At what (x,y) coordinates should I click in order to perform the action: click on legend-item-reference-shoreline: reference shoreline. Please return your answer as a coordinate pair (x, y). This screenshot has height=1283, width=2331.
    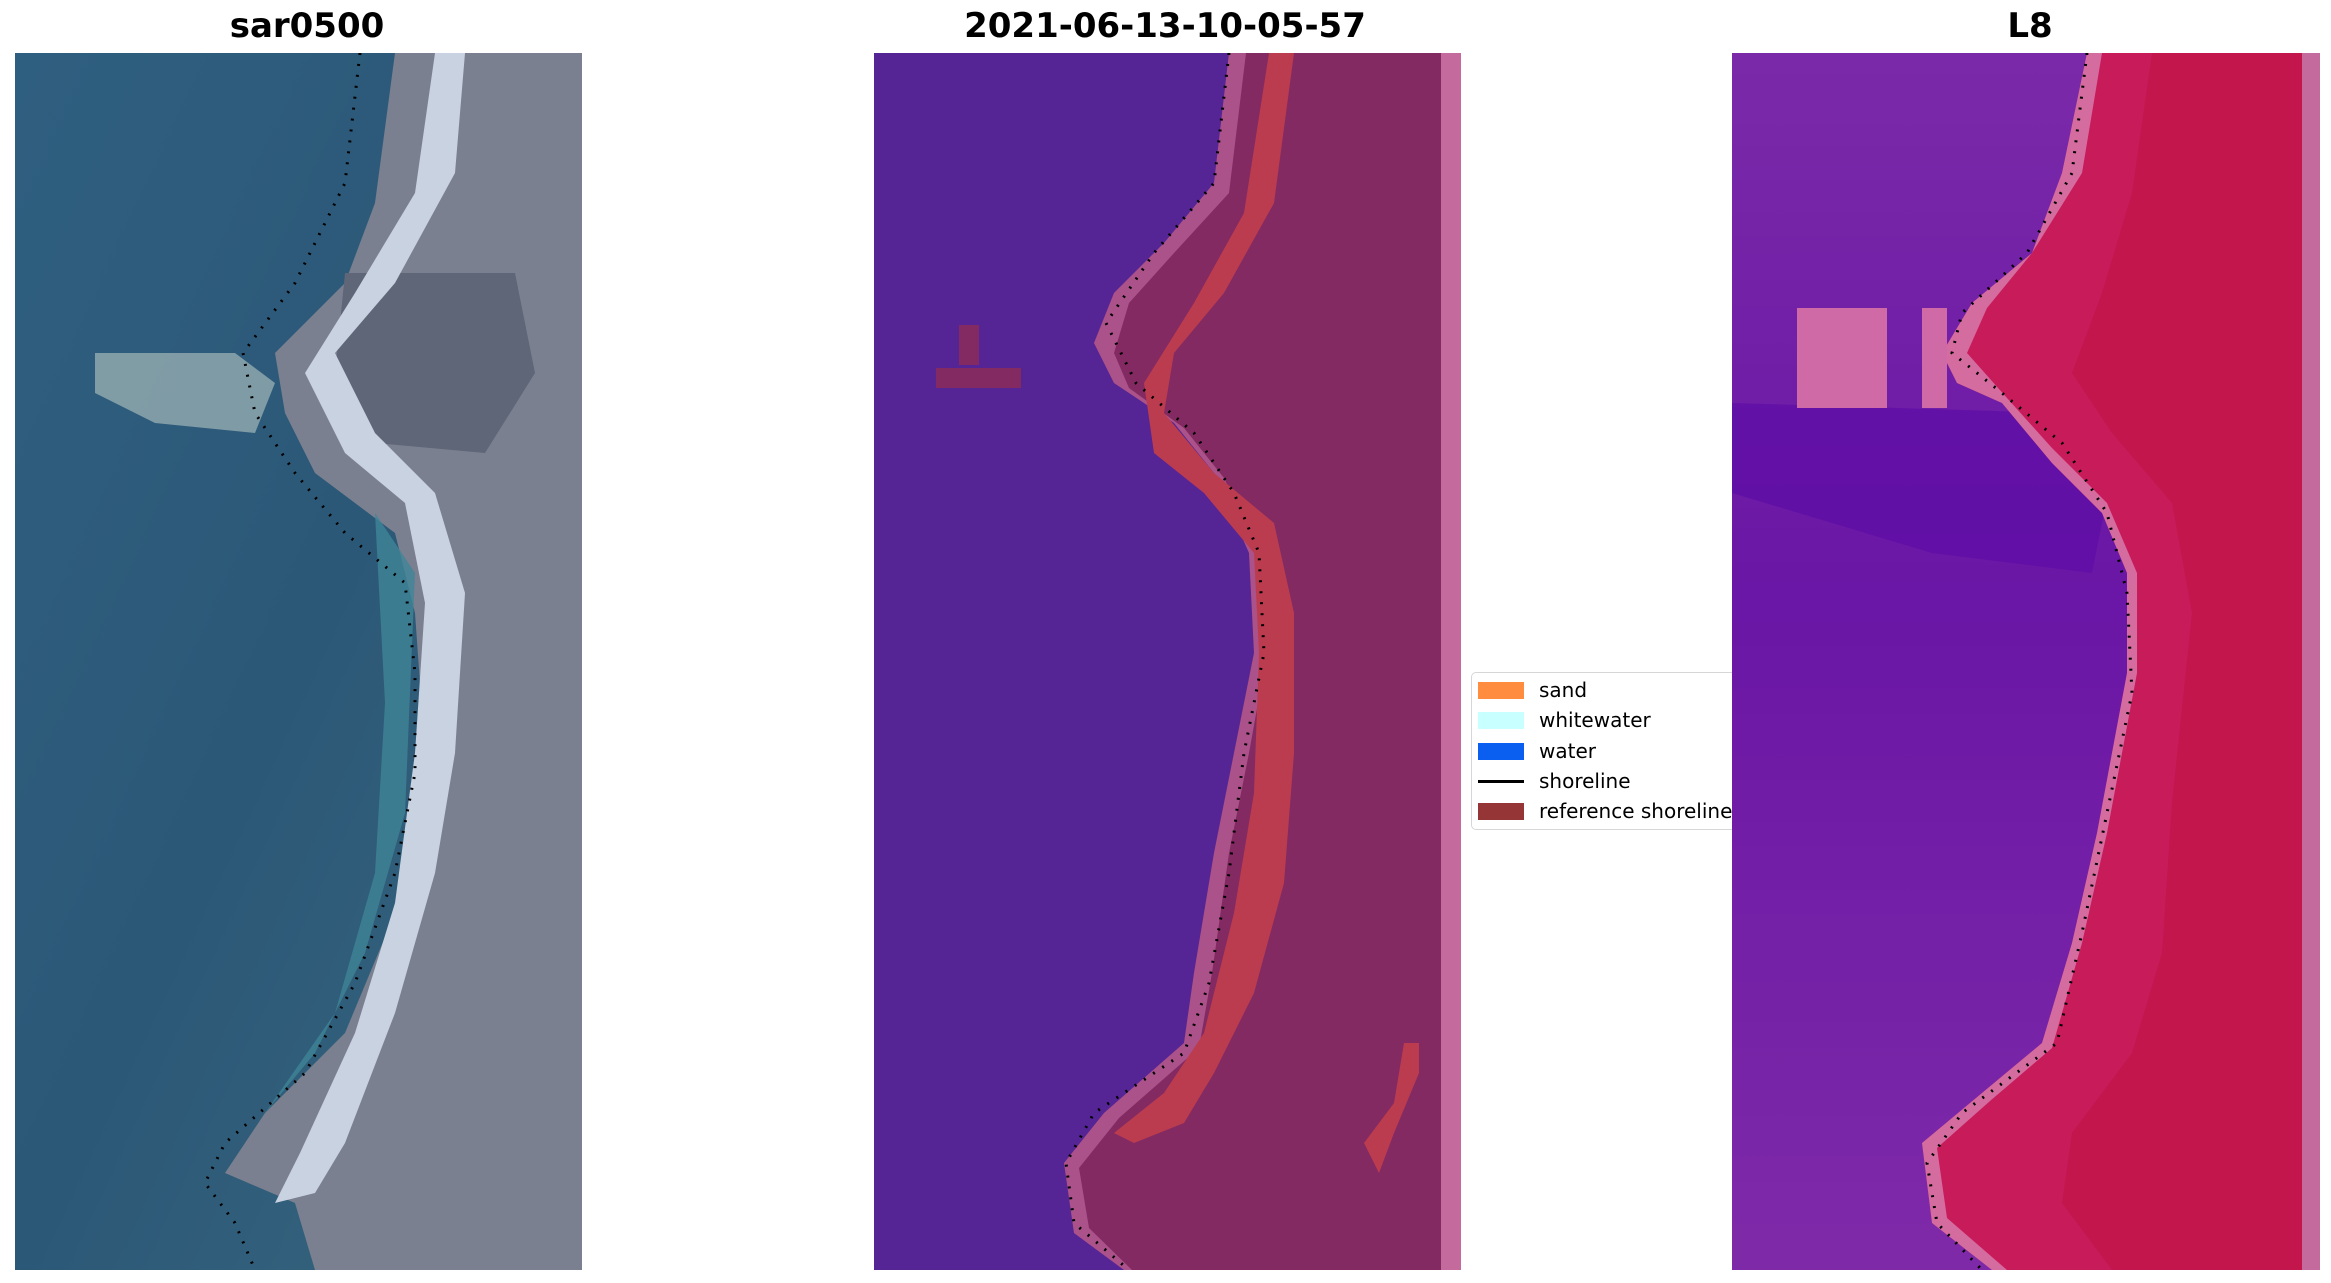
    Looking at the image, I should click on (1605, 811).